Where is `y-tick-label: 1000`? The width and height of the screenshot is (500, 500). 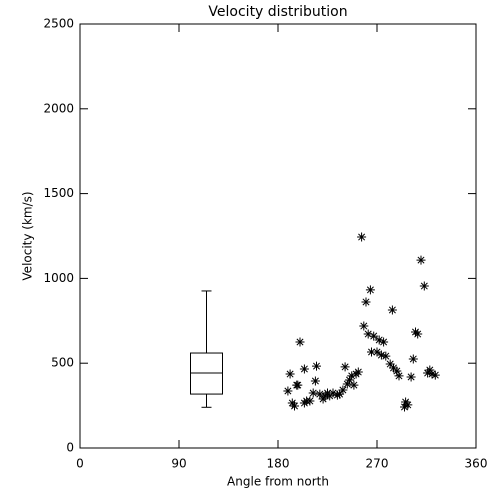 y-tick-label: 1000 is located at coordinates (58, 278).